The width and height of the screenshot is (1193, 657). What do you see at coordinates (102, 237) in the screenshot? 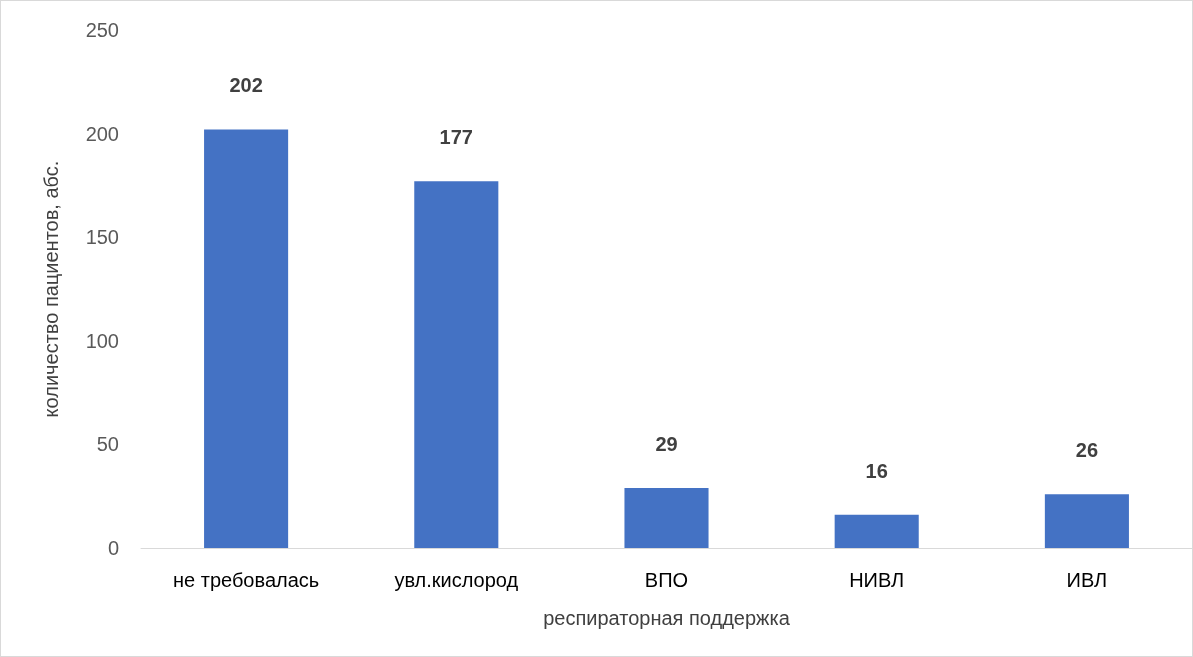
I see `y-tick-label: 150` at bounding box center [102, 237].